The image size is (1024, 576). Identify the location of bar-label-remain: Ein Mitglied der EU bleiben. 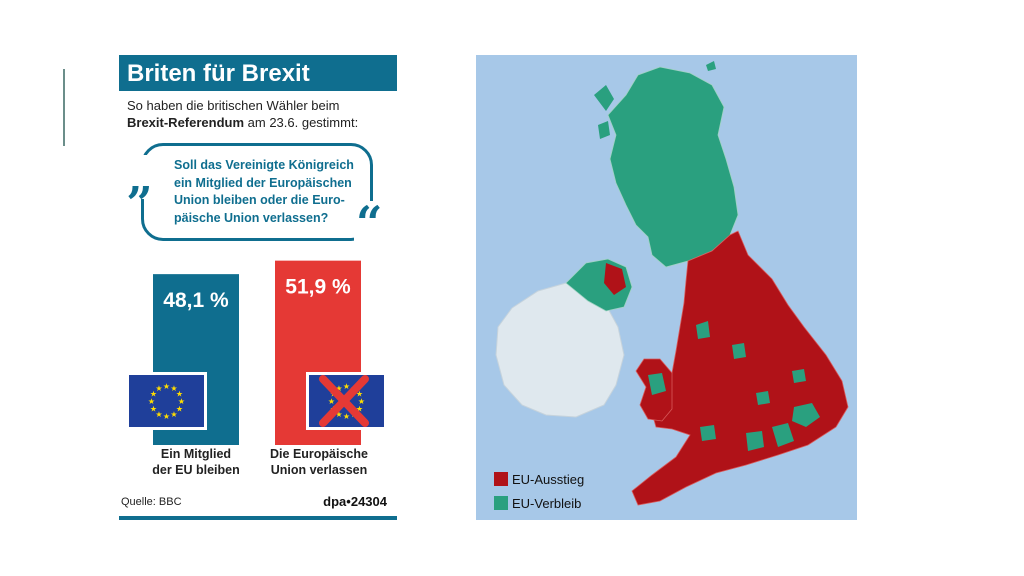
(196, 462).